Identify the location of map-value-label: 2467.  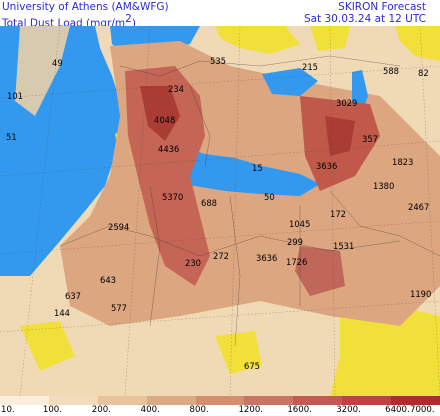
(418, 207).